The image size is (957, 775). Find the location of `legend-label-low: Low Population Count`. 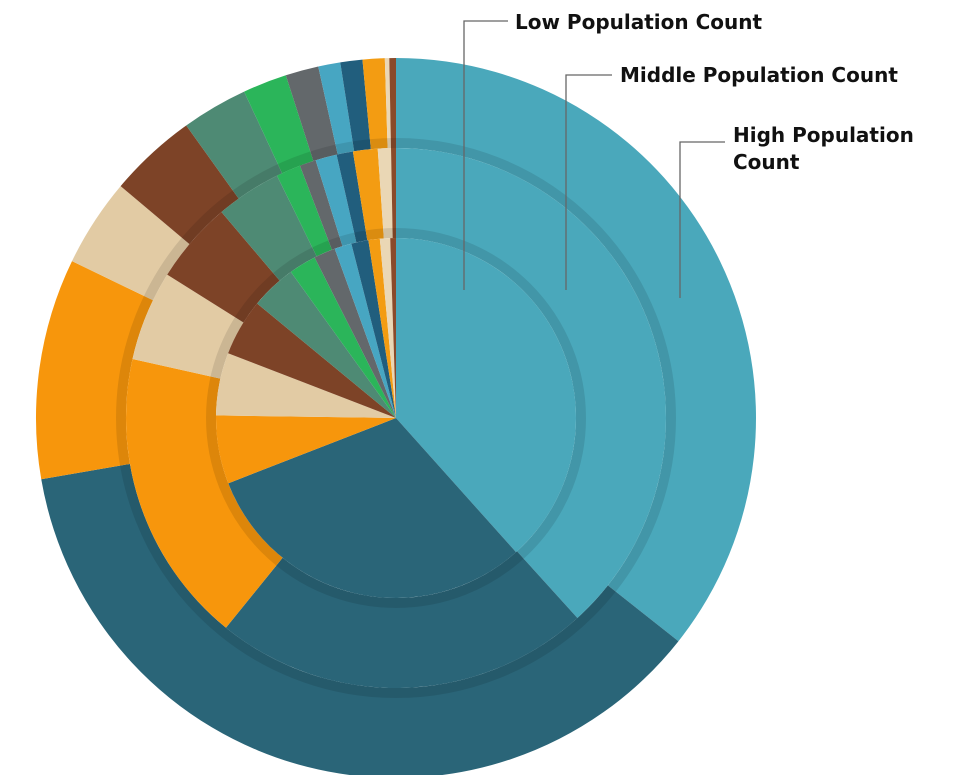

legend-label-low: Low Population Count is located at coordinates (638, 22).